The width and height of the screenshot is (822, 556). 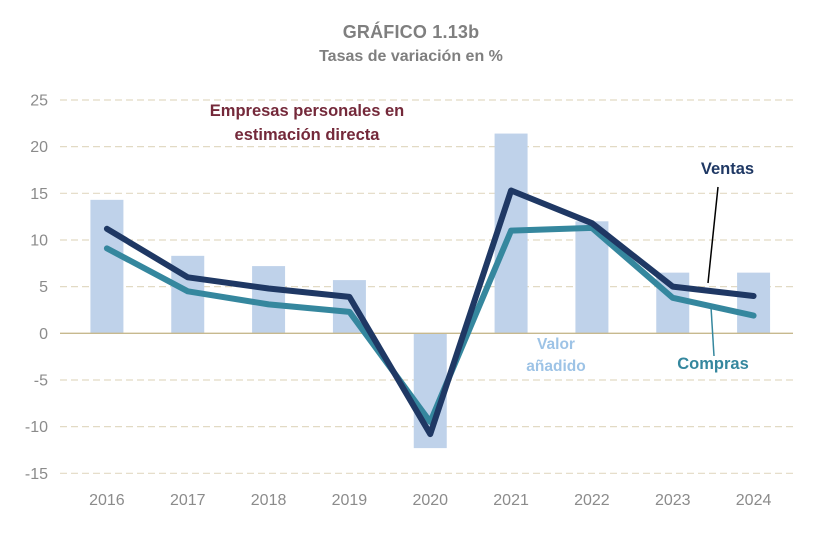 I want to click on chart-title: GRÁFICO 1.13b, so click(x=411, y=32).